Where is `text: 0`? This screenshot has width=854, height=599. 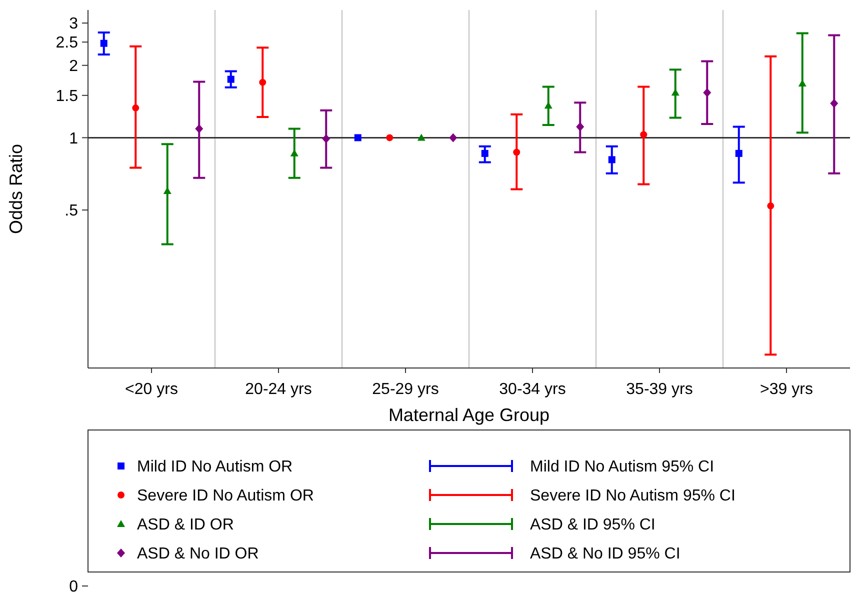
text: 0 is located at coordinates (73, 587).